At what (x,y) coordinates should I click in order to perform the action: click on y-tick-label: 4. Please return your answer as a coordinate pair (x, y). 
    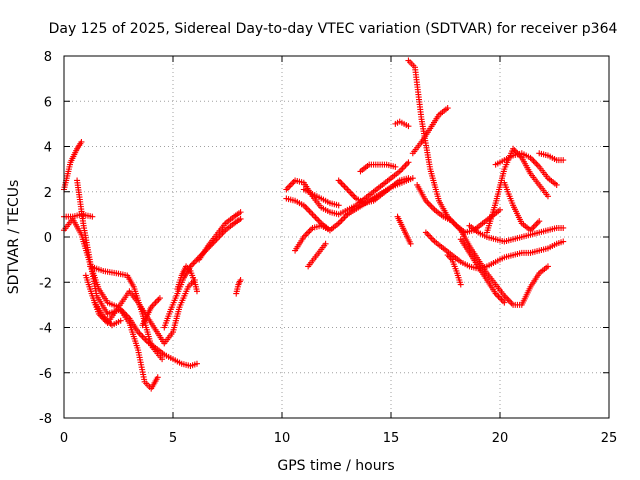
    Looking at the image, I should click on (48, 148).